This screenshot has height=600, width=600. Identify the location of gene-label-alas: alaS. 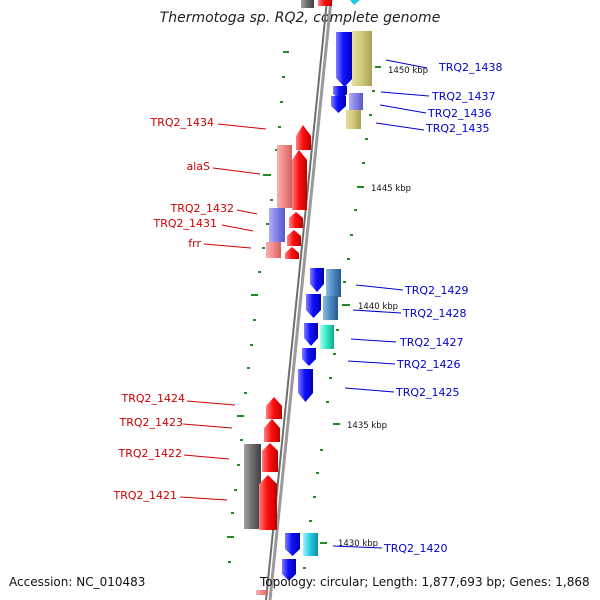
(198, 166).